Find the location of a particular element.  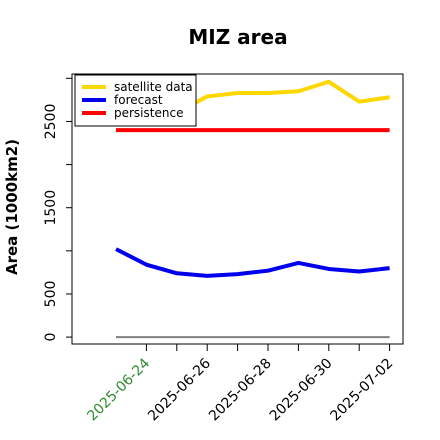

x-tick-label: 2025-06-28 is located at coordinates (240, 390).